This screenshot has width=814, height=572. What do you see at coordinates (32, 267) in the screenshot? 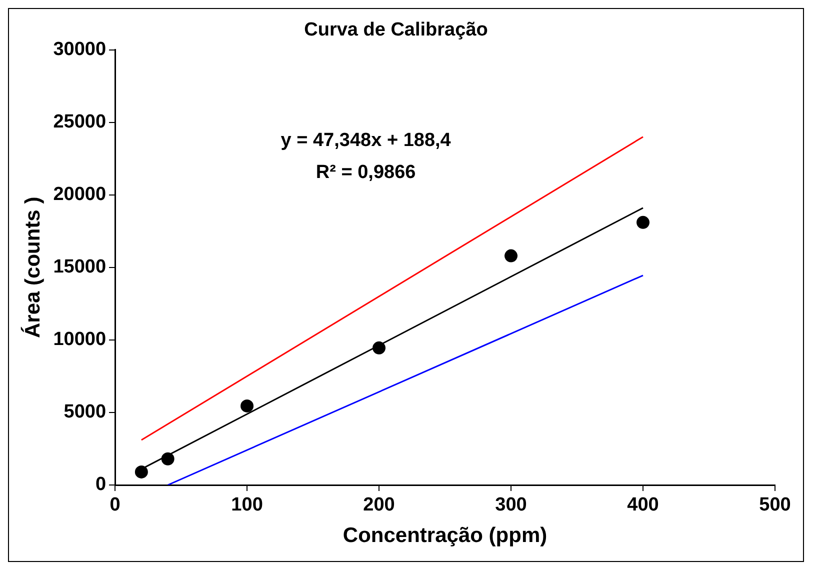
I see `y-axis-title: Área (counts )` at bounding box center [32, 267].